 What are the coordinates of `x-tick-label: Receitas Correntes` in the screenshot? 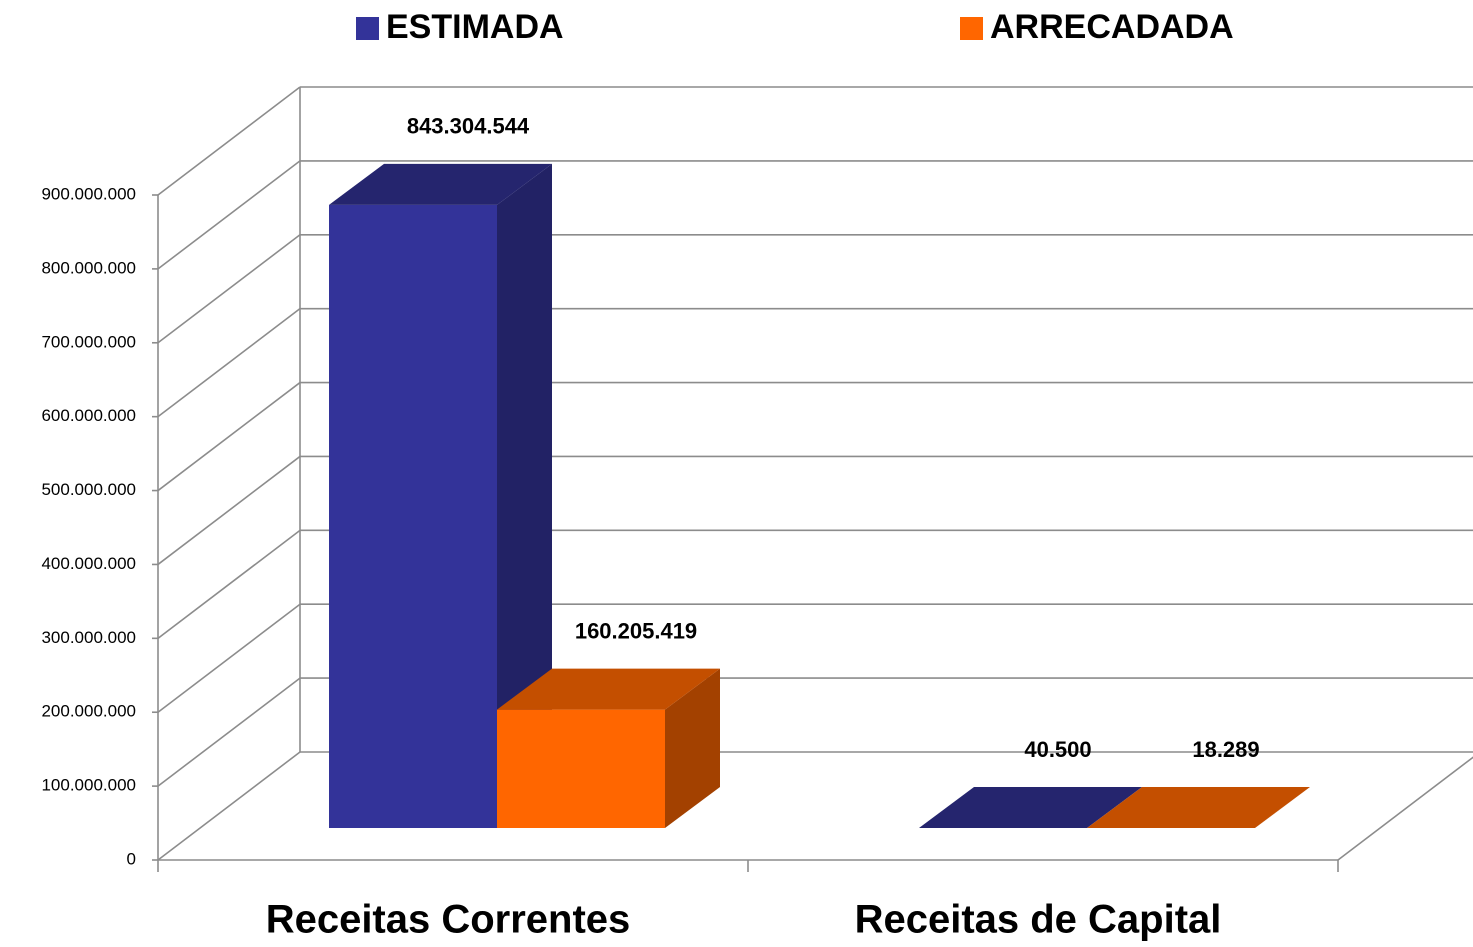 It's located at (448, 920).